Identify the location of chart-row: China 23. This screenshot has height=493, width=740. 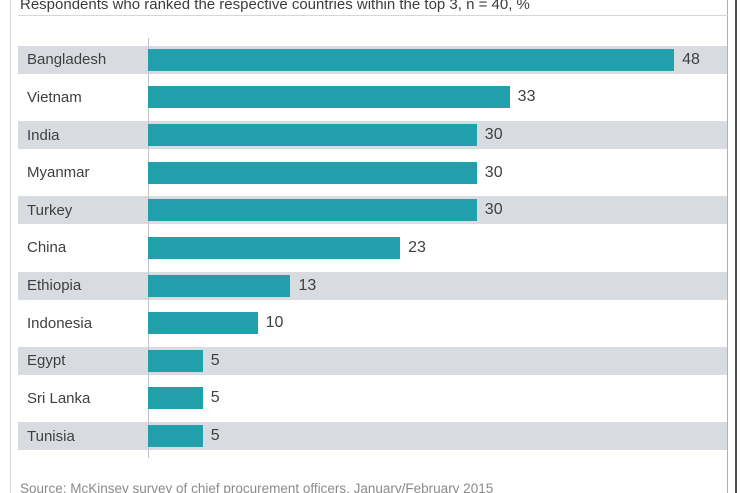
(372, 248).